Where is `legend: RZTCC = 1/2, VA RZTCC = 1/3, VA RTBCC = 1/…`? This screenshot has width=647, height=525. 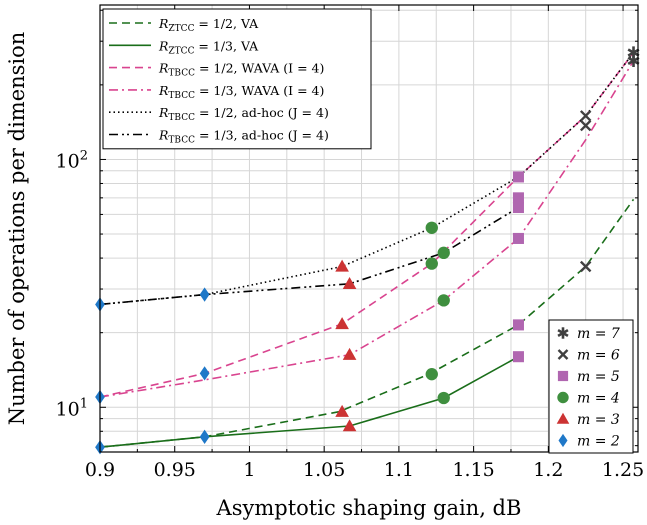 legend: RZTCC = 1/2, VA RZTCC = 1/3, VA RTBCC = 1/… is located at coordinates (237, 79).